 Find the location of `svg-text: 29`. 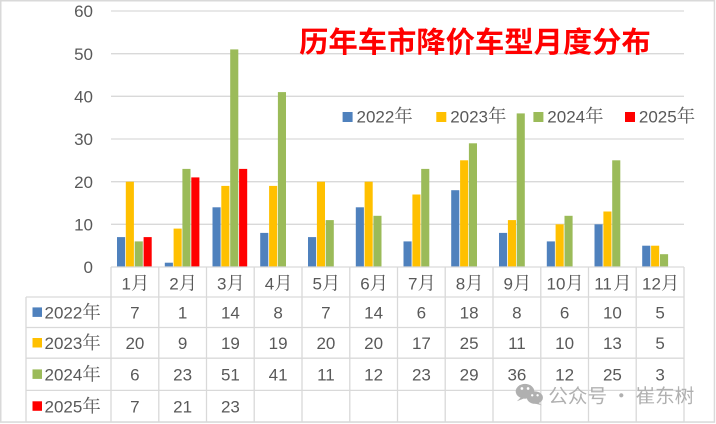

svg-text: 29 is located at coordinates (469, 375).